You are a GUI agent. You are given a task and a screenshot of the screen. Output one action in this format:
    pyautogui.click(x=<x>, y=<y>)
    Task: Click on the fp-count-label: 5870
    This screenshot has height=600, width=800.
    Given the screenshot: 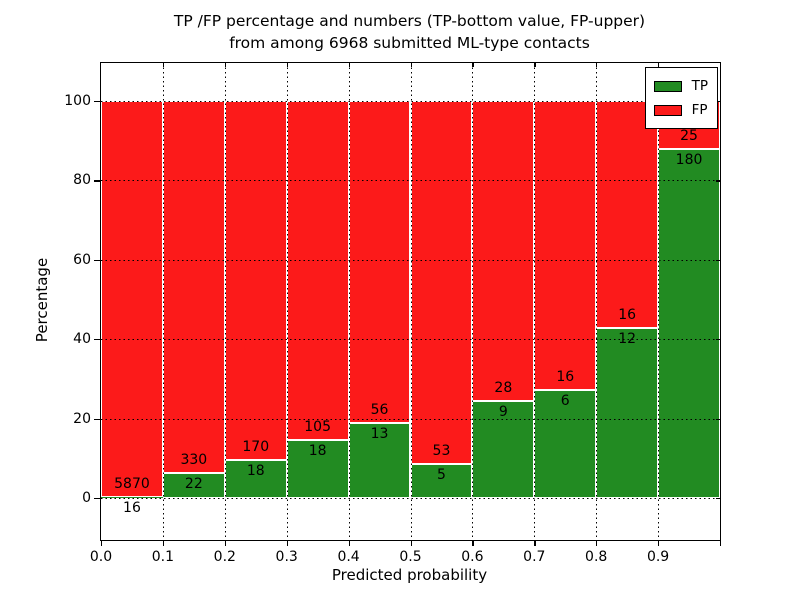 What is the action you would take?
    pyautogui.click(x=132, y=483)
    